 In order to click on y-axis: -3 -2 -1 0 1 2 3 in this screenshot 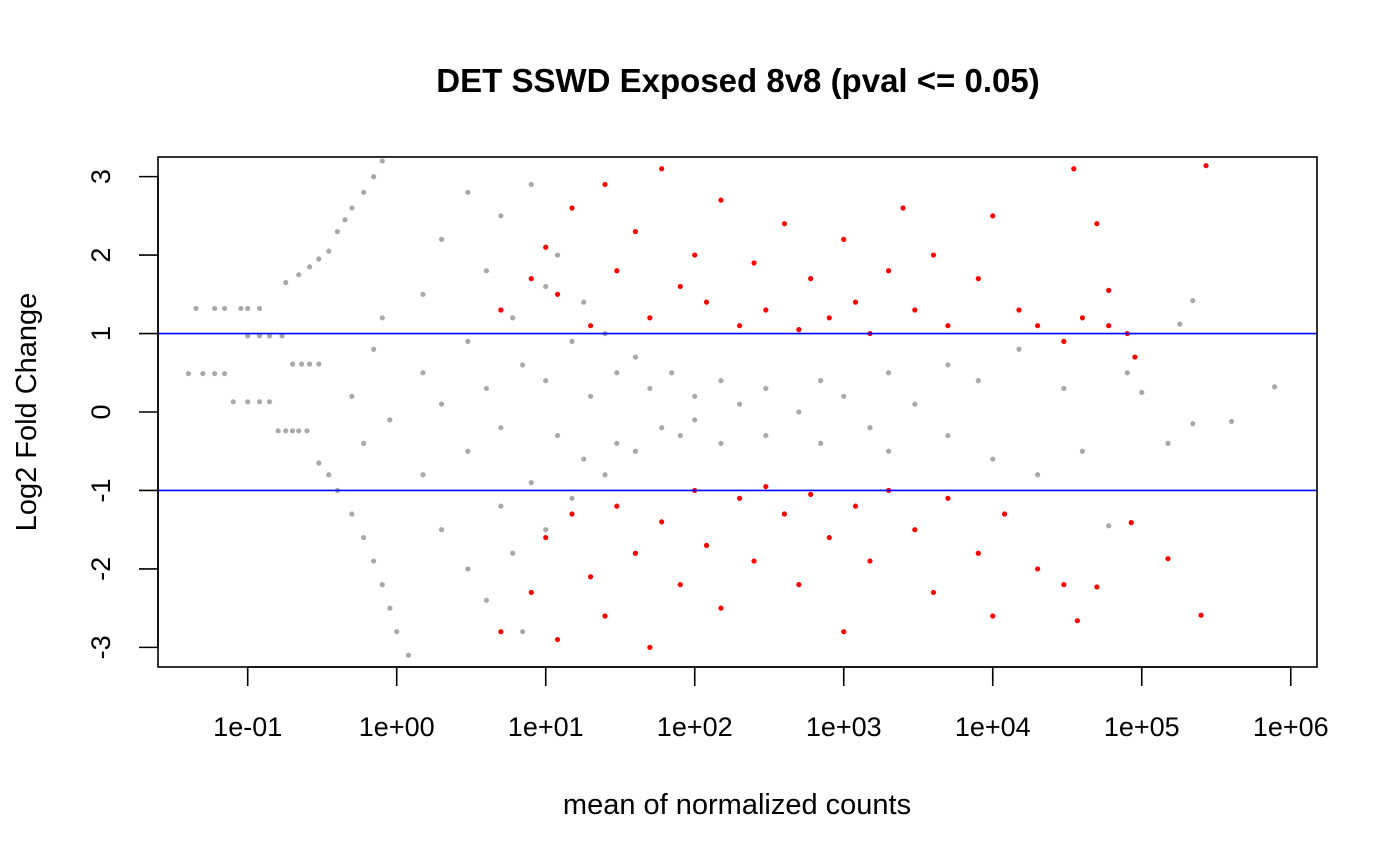, I will do `click(122, 414)`.